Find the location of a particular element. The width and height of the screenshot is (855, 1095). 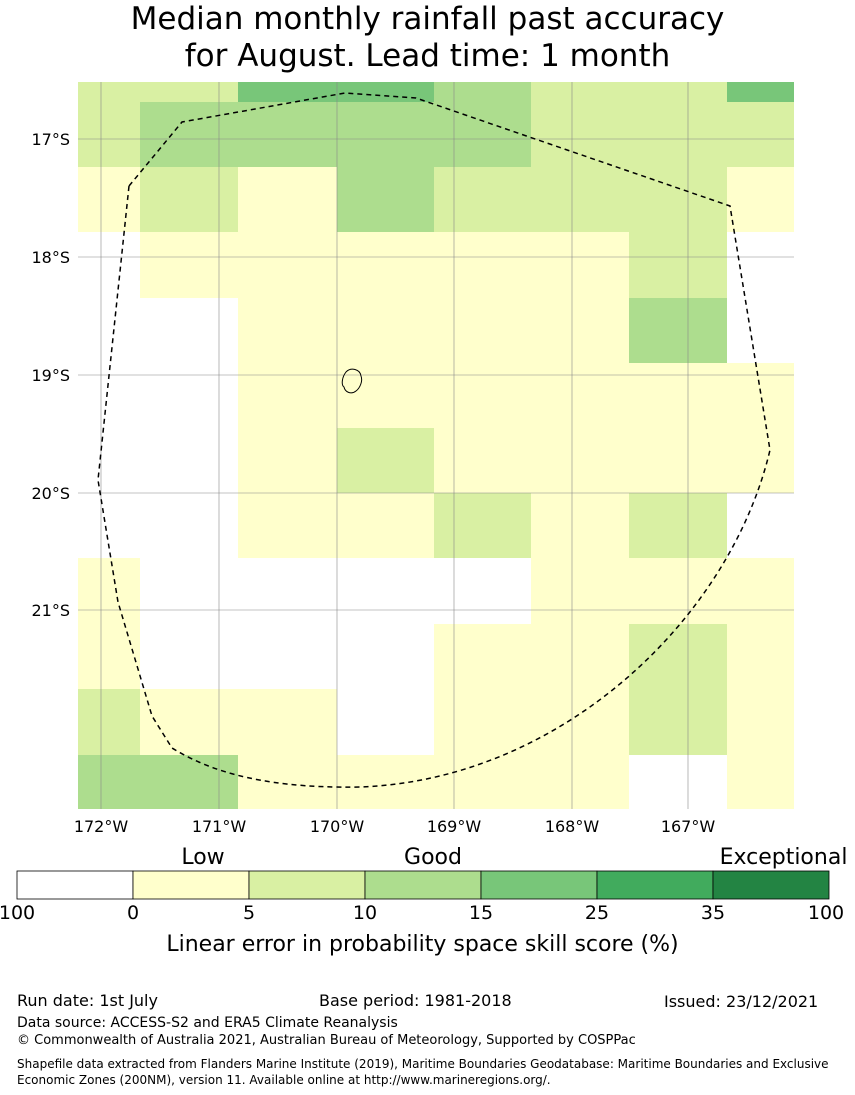

run-date: Run date: 1st July is located at coordinates (87, 1000).